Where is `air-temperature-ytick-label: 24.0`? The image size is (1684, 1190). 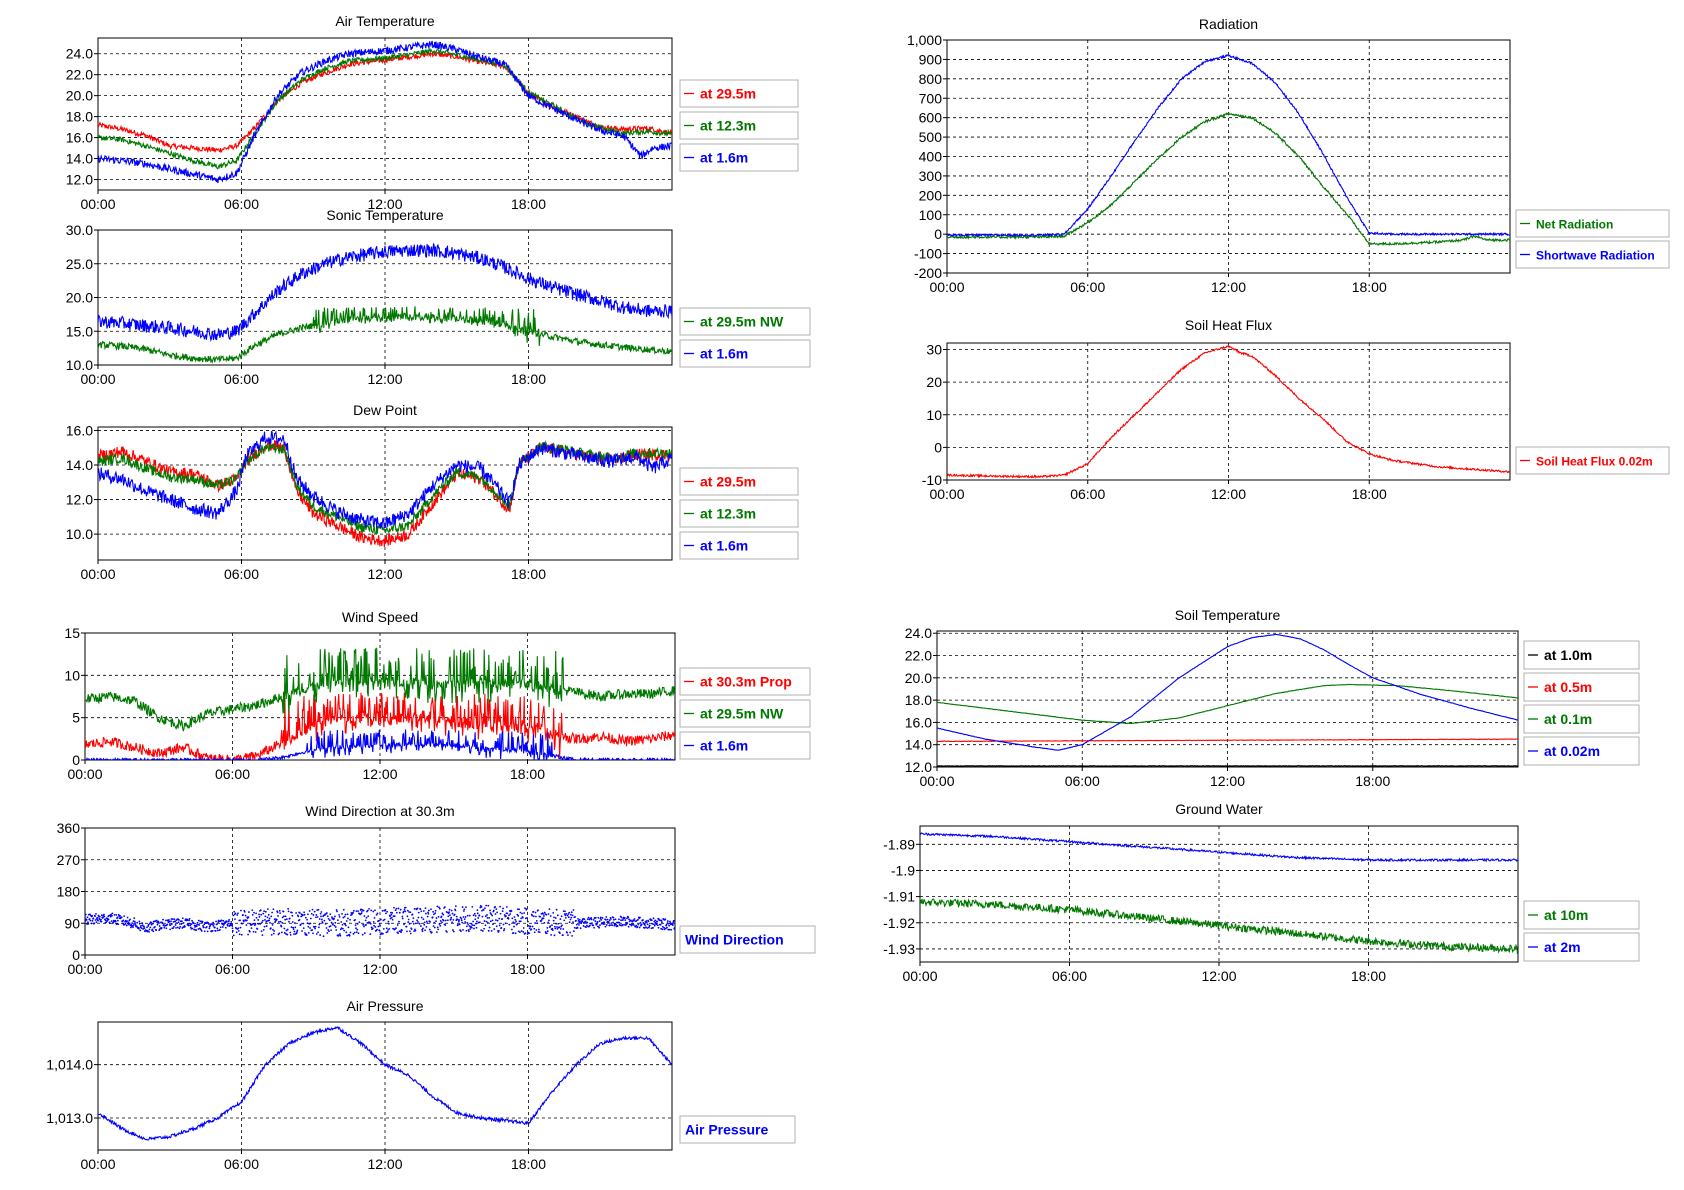 air-temperature-ytick-label: 24.0 is located at coordinates (79, 54).